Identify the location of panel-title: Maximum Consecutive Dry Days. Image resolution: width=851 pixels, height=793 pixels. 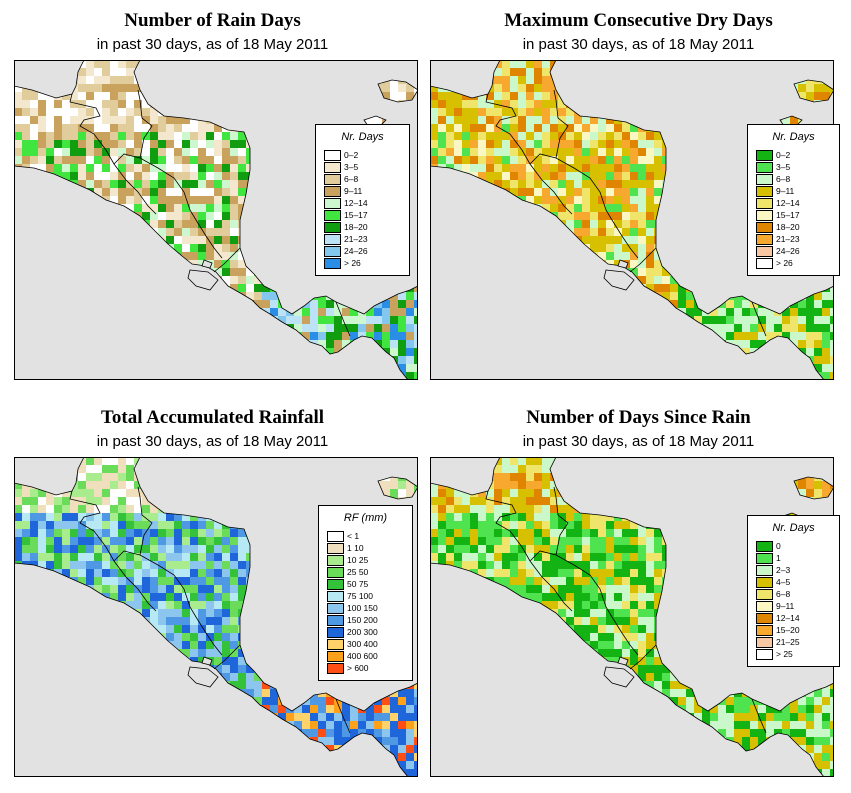
(638, 20).